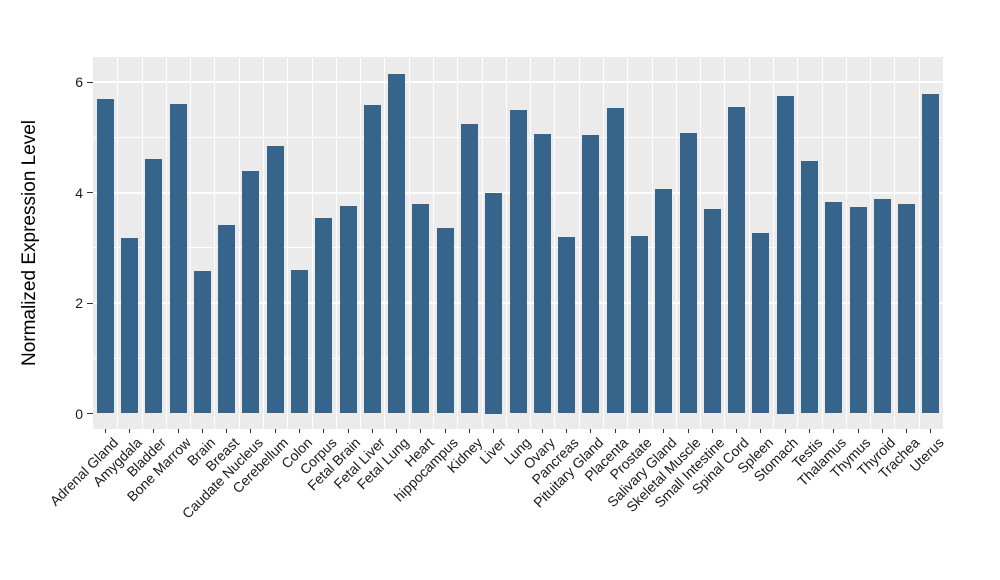 Image resolution: width=1000 pixels, height=580 pixels. What do you see at coordinates (299, 341) in the screenshot?
I see `bar-colon` at bounding box center [299, 341].